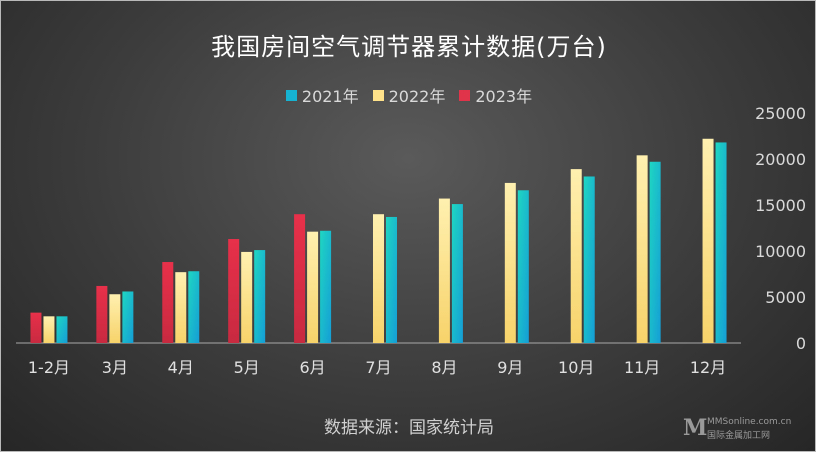 This screenshot has height=453, width=816. I want to click on y-tick-label: 15000, so click(780, 205).